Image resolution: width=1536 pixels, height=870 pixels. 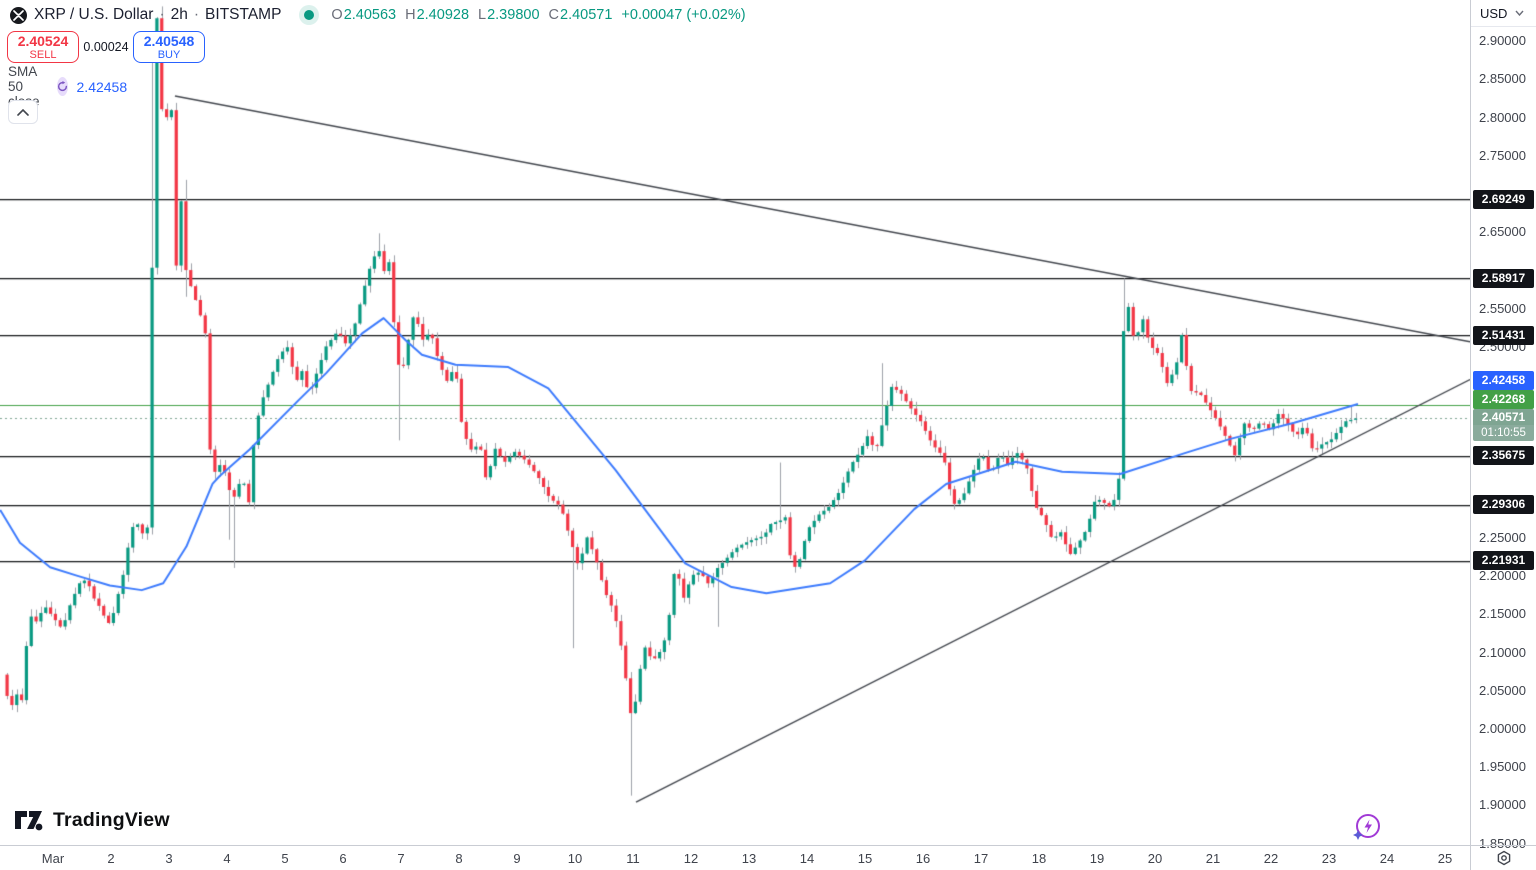 I want to click on price-tick-label: 2.65000, so click(x=1502, y=232).